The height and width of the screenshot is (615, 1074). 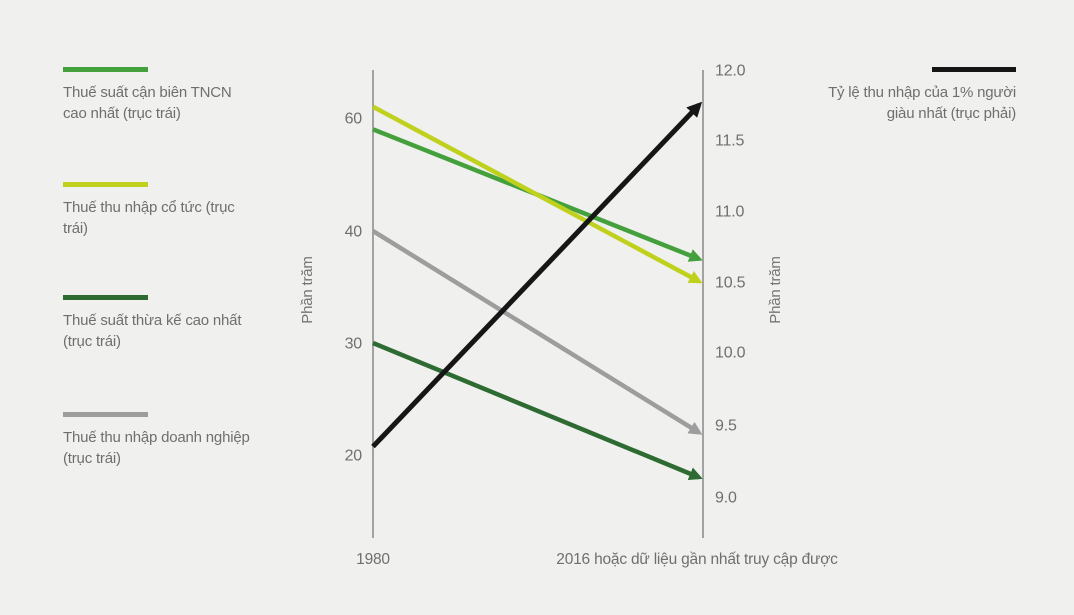 What do you see at coordinates (122, 113) in the screenshot?
I see `legend-label: cao nhất (trục trái)` at bounding box center [122, 113].